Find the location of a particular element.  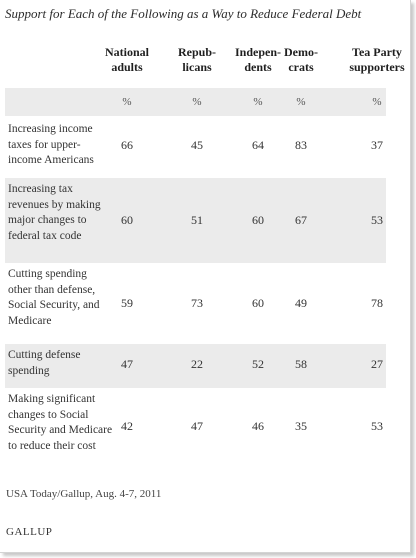

table-cell-value: 52 is located at coordinates (258, 364).